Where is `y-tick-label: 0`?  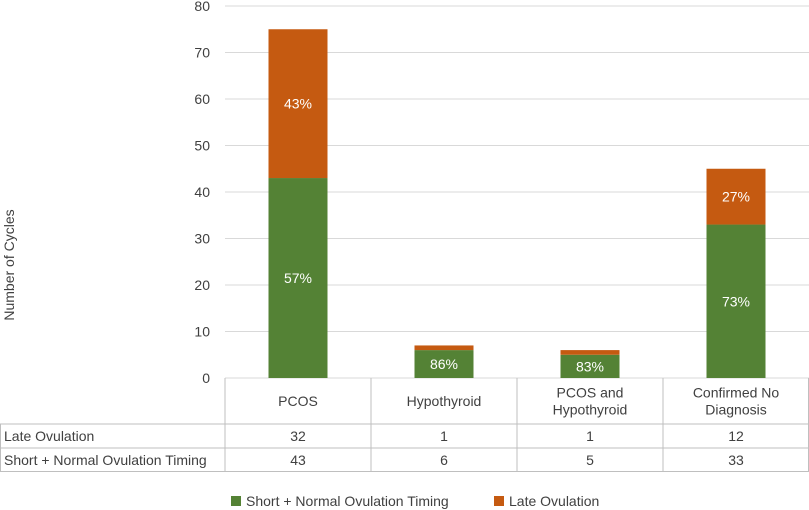 y-tick-label: 0 is located at coordinates (206, 378).